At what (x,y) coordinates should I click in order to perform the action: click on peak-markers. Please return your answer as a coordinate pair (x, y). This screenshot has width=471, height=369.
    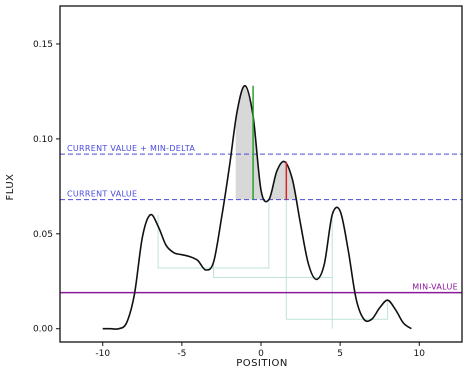
    Looking at the image, I should click on (270, 142).